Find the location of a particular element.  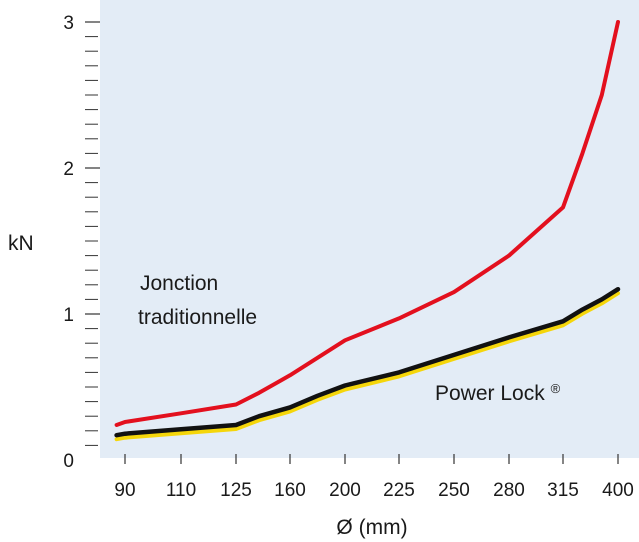

series-label-jonction-traditionnelle: Jonction traditionnelle is located at coordinates (197, 300).